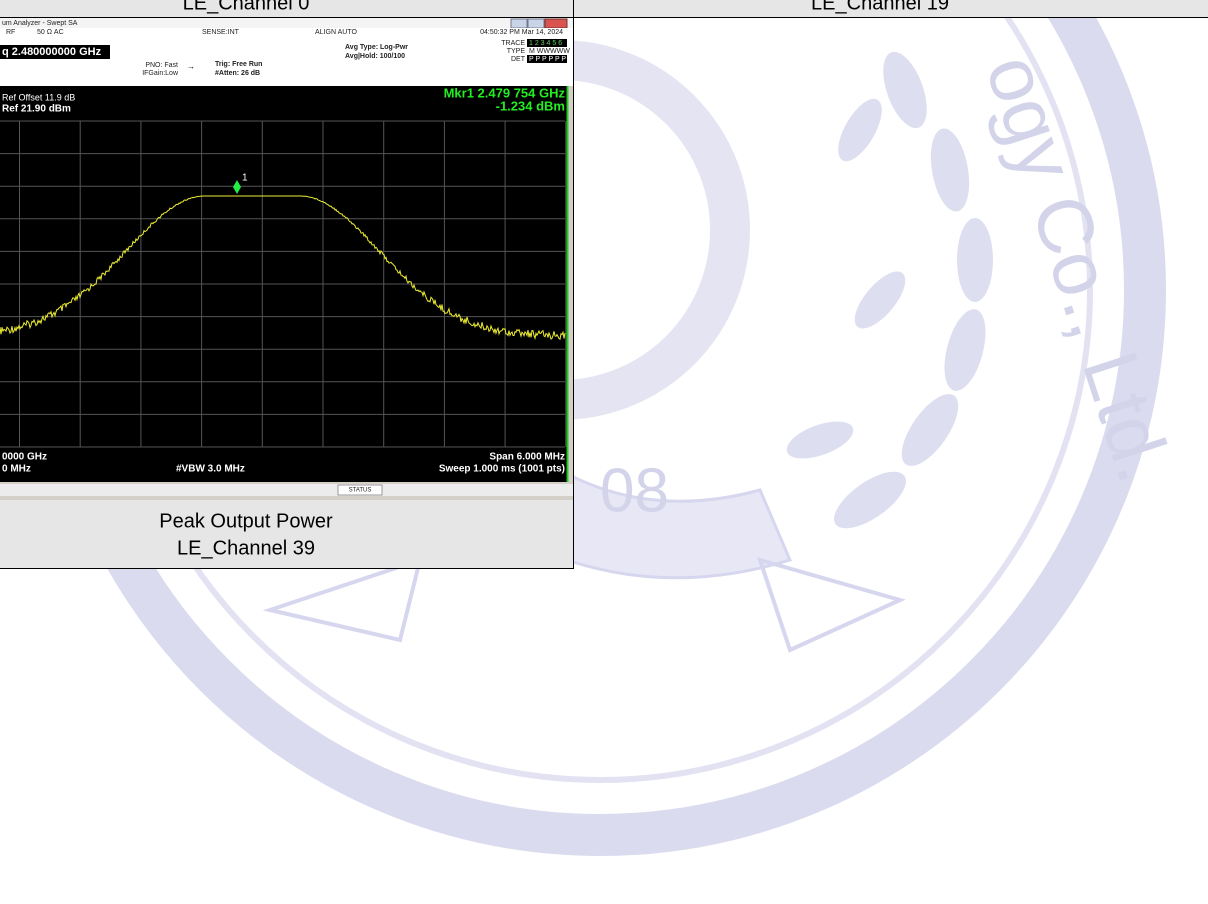 The width and height of the screenshot is (1208, 904). I want to click on pno: PNO: Fast, so click(161, 65).